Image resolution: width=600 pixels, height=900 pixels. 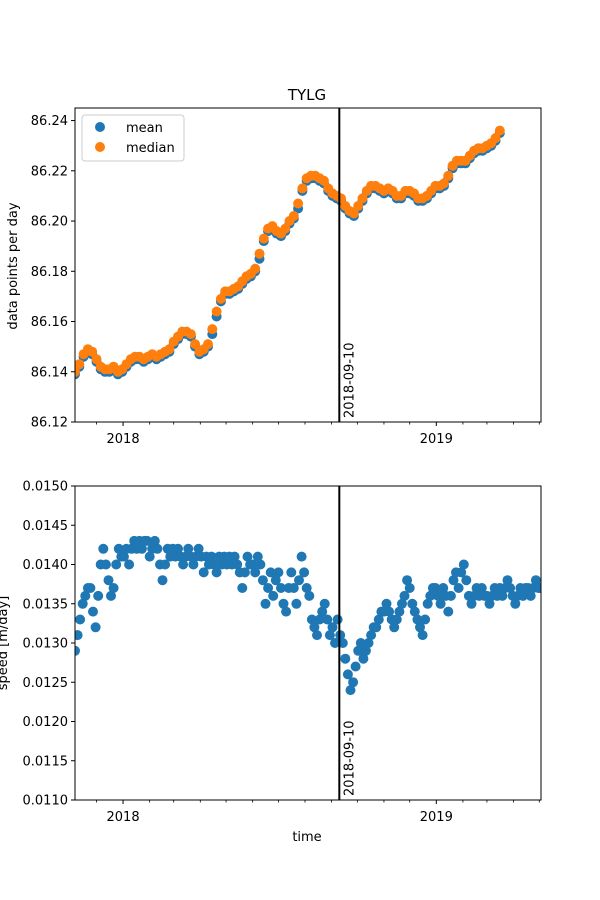 I want to click on bottom-y-tick-label: 0.0120, so click(x=46, y=722).